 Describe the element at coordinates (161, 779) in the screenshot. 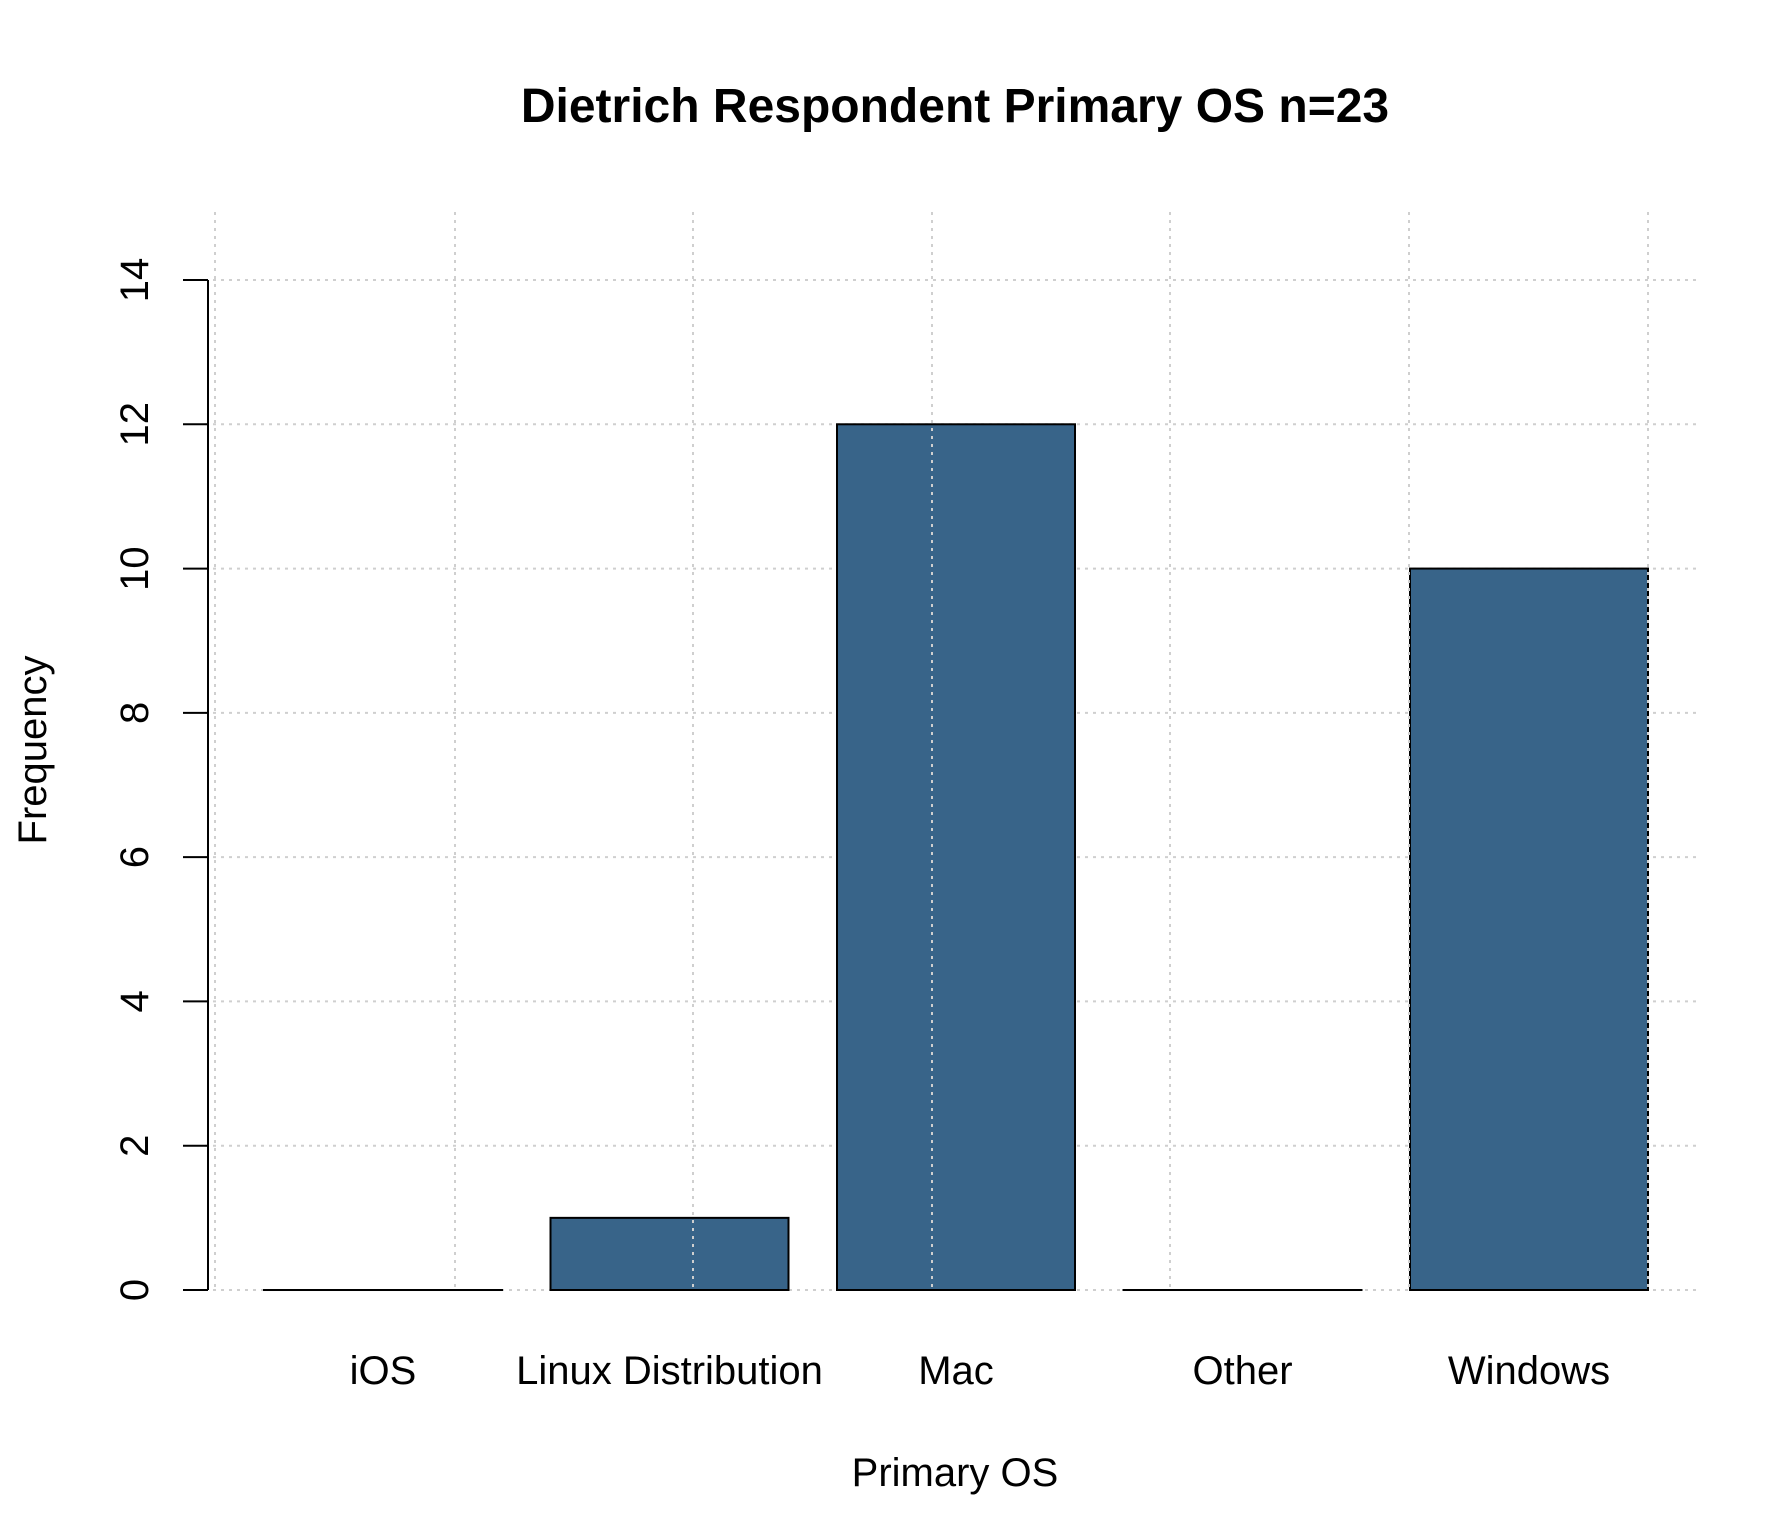

I see `y-axis: 0 2 4 6 8 10 12 14` at that location.